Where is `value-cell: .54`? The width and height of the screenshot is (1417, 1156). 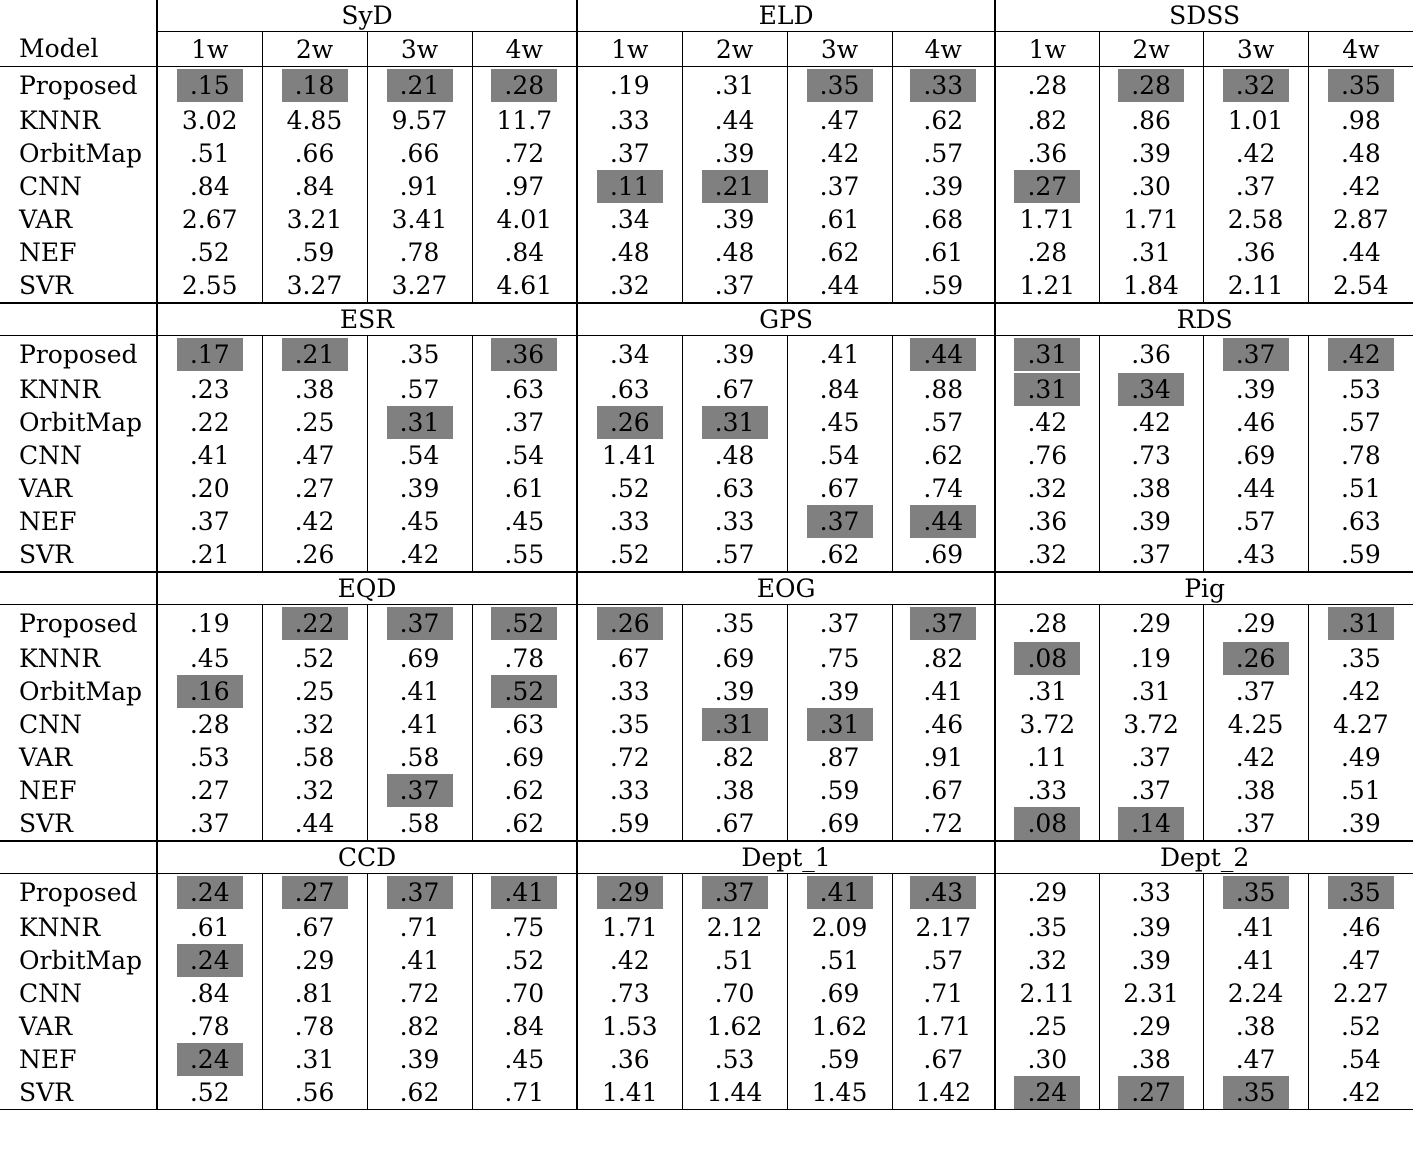 value-cell: .54 is located at coordinates (419, 455).